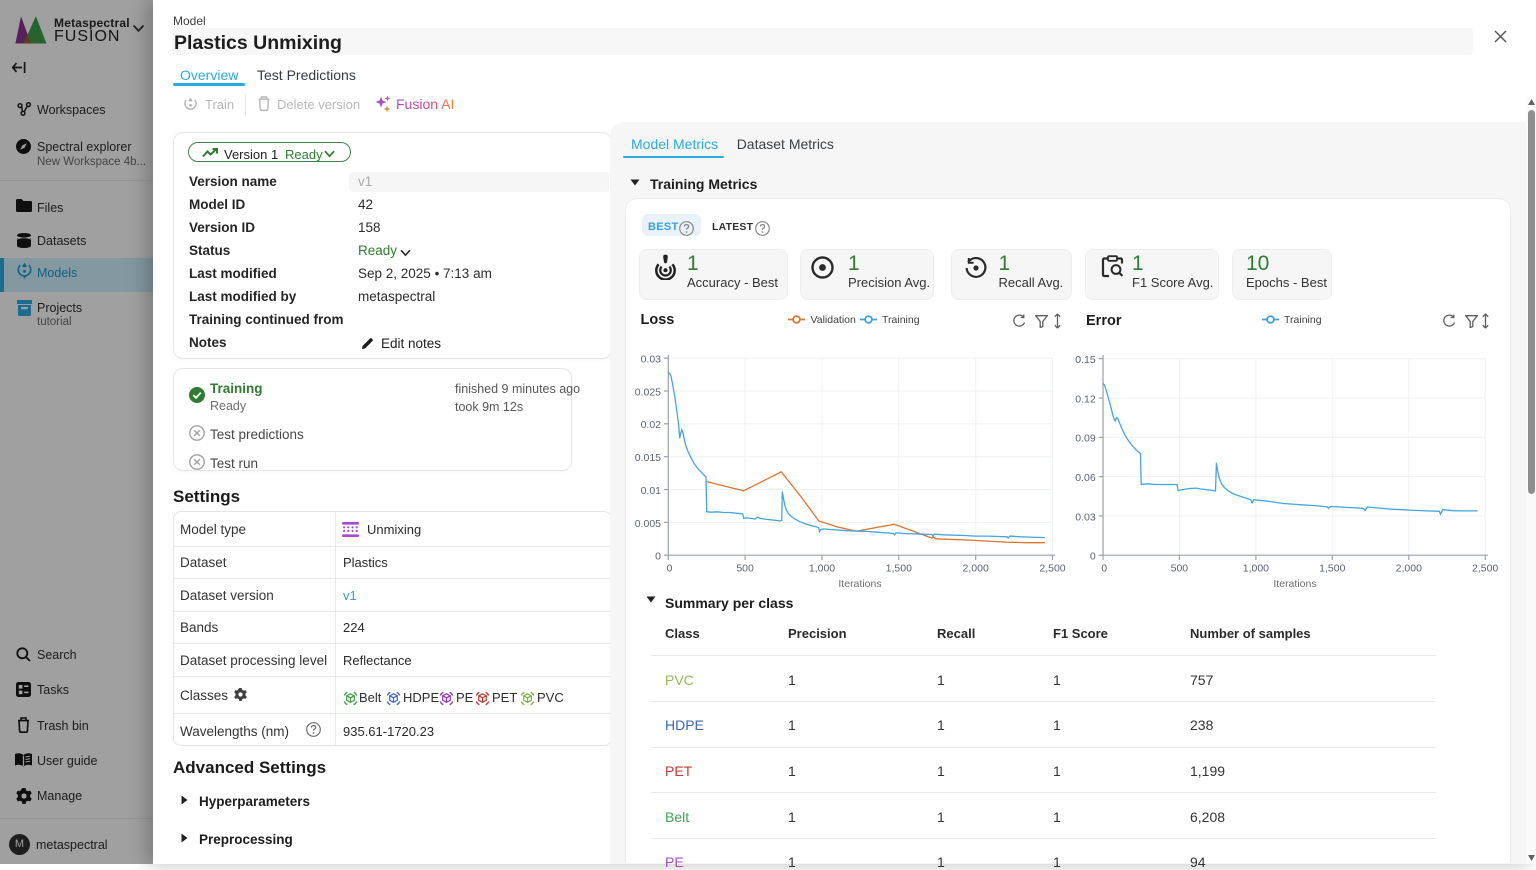 This screenshot has width=1536, height=870. What do you see at coordinates (651, 425) in the screenshot?
I see `svg-text: 0.02` at bounding box center [651, 425].